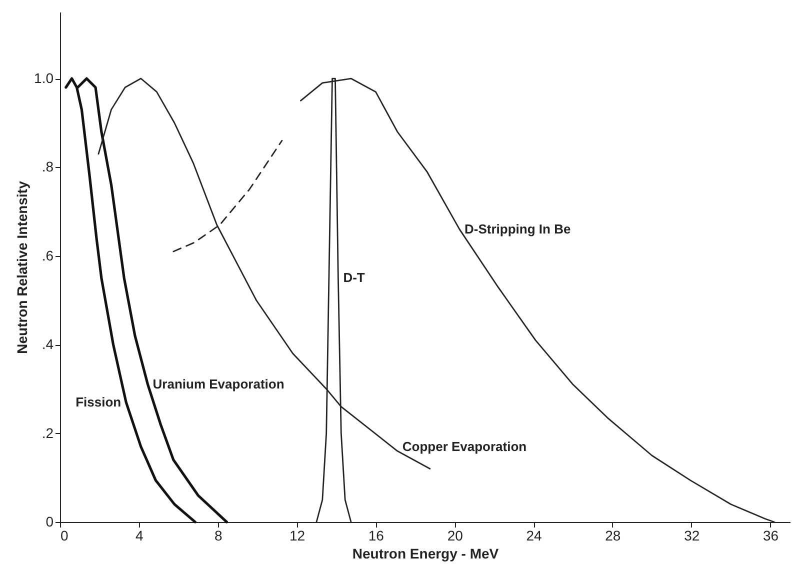  What do you see at coordinates (50, 522) in the screenshot?
I see `y-tick-label: 0` at bounding box center [50, 522].